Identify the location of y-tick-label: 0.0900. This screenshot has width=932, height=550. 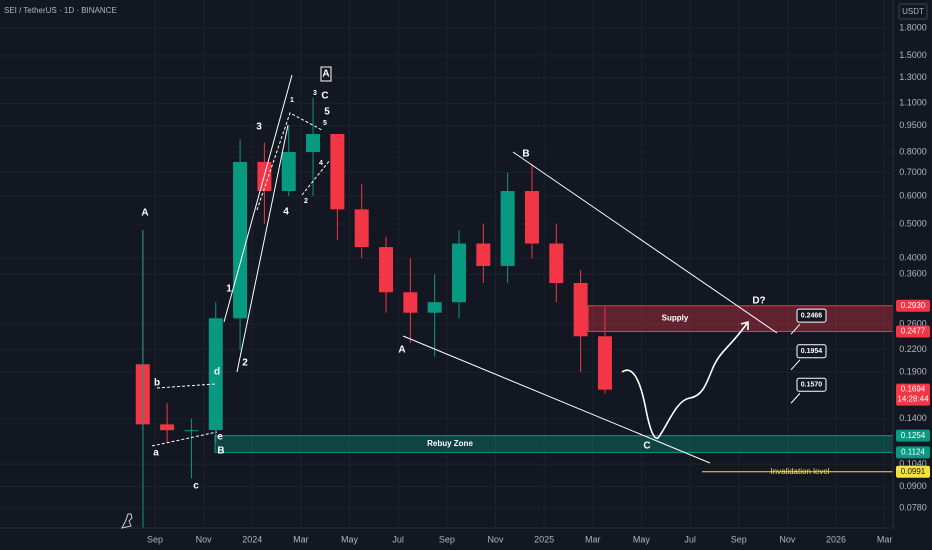
(913, 486).